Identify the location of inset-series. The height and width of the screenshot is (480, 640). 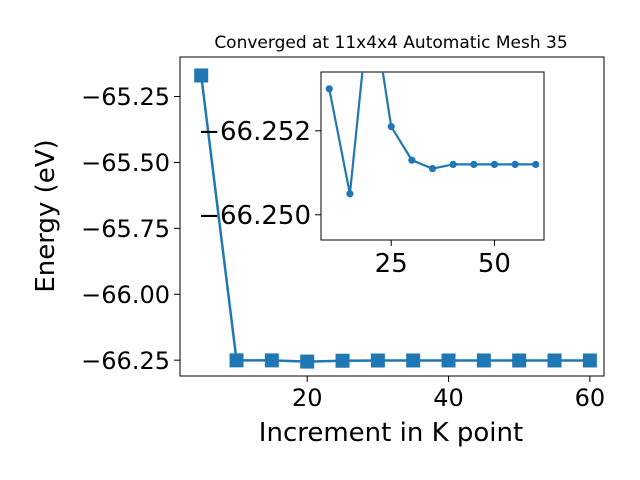
(432, 135).